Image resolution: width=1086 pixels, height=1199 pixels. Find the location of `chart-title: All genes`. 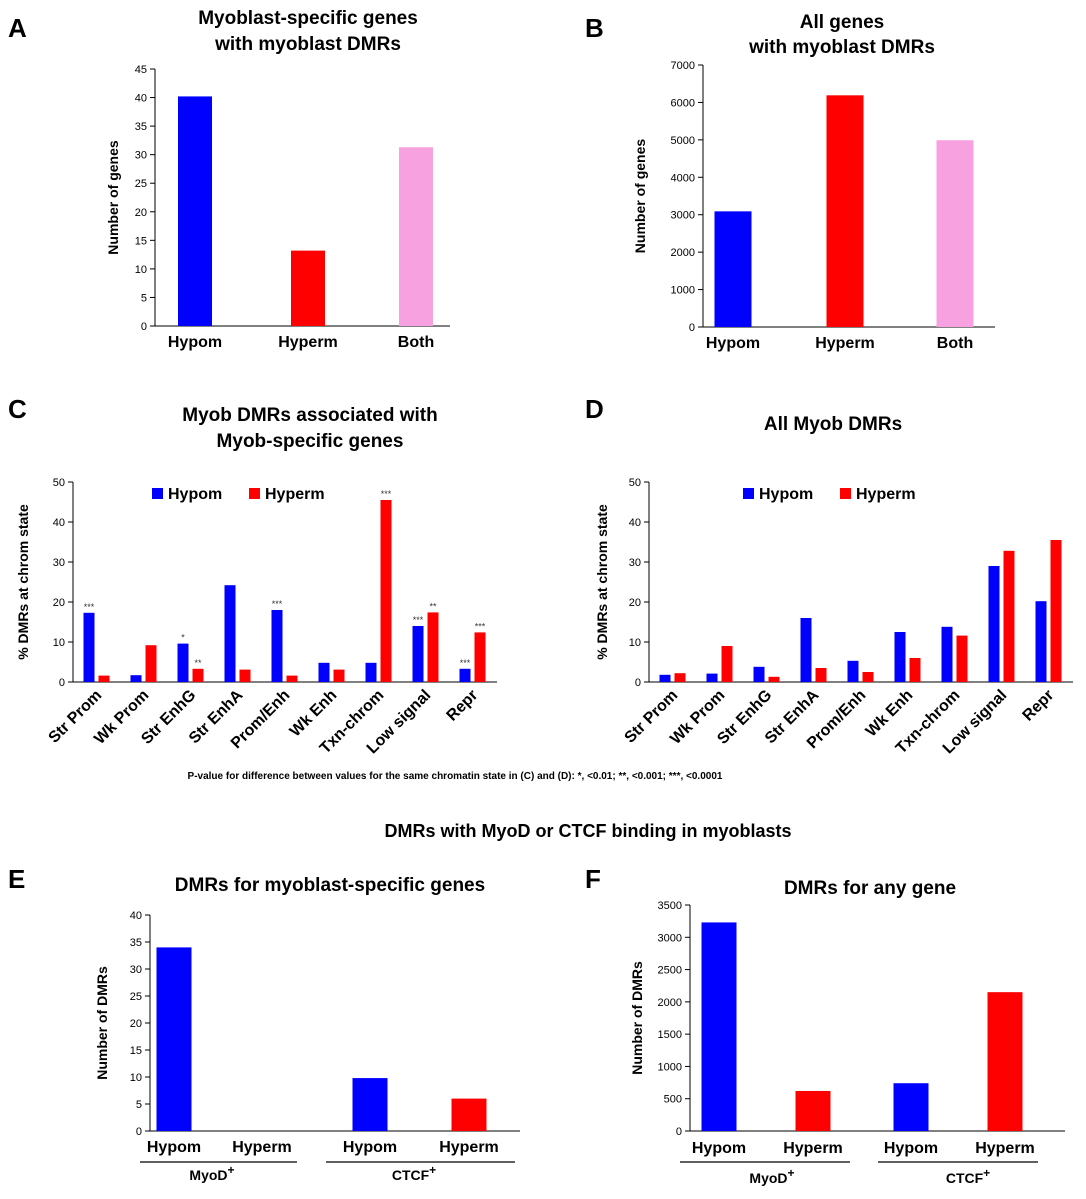

chart-title: All genes is located at coordinates (842, 22).